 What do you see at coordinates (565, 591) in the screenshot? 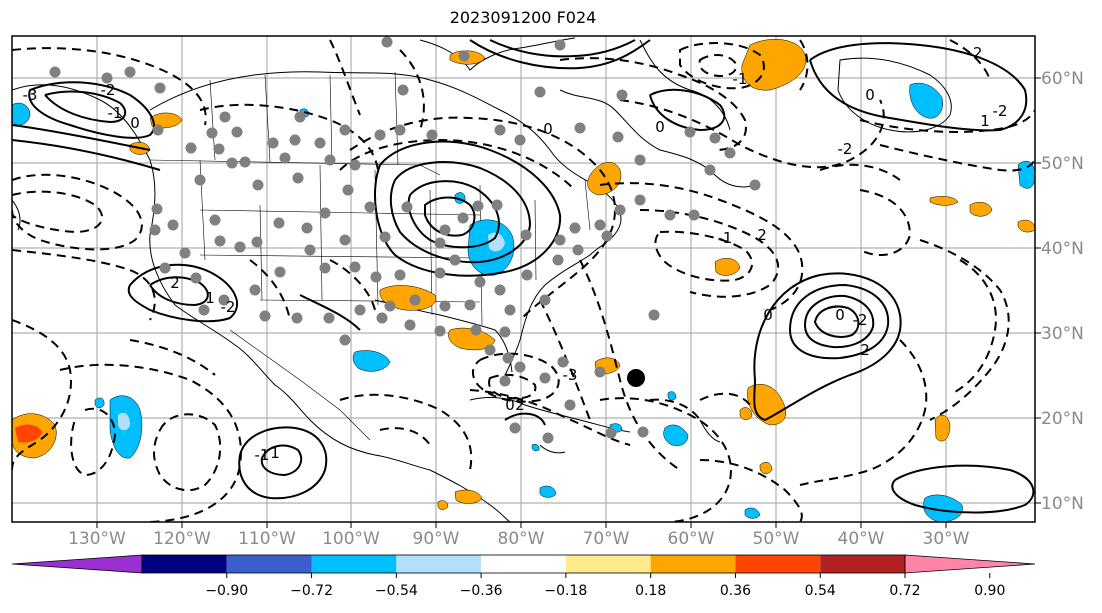
I see `colorbar-label: −0.18` at bounding box center [565, 591].